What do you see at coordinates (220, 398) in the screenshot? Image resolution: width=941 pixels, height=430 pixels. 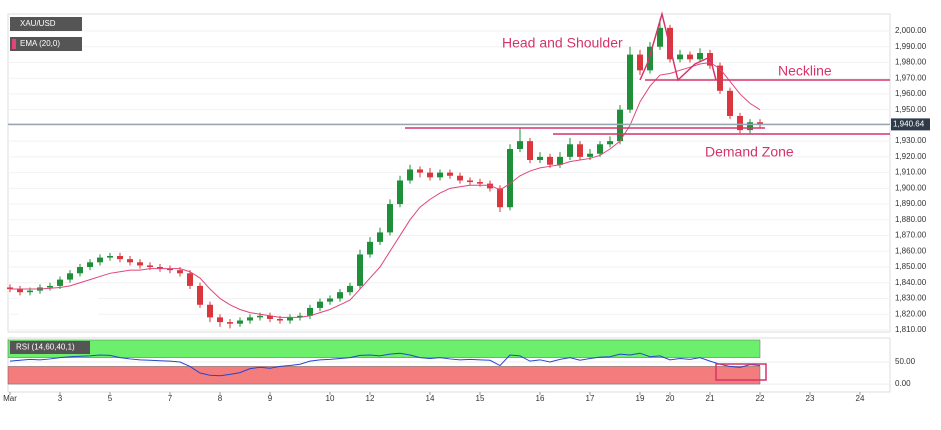 I see `x-tick-label: 8` at bounding box center [220, 398].